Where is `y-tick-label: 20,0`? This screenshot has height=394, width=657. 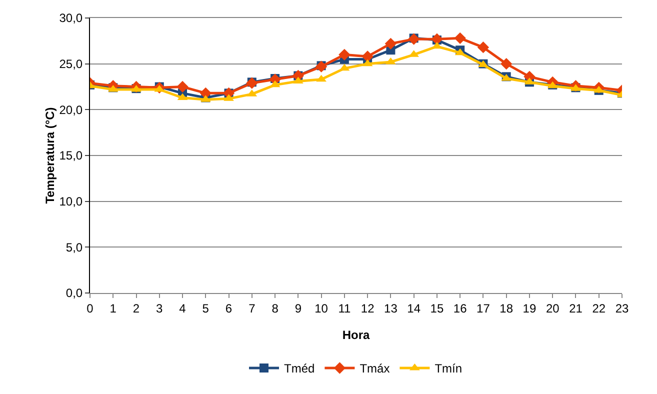
y-tick-label: 20,0 is located at coordinates (71, 109).